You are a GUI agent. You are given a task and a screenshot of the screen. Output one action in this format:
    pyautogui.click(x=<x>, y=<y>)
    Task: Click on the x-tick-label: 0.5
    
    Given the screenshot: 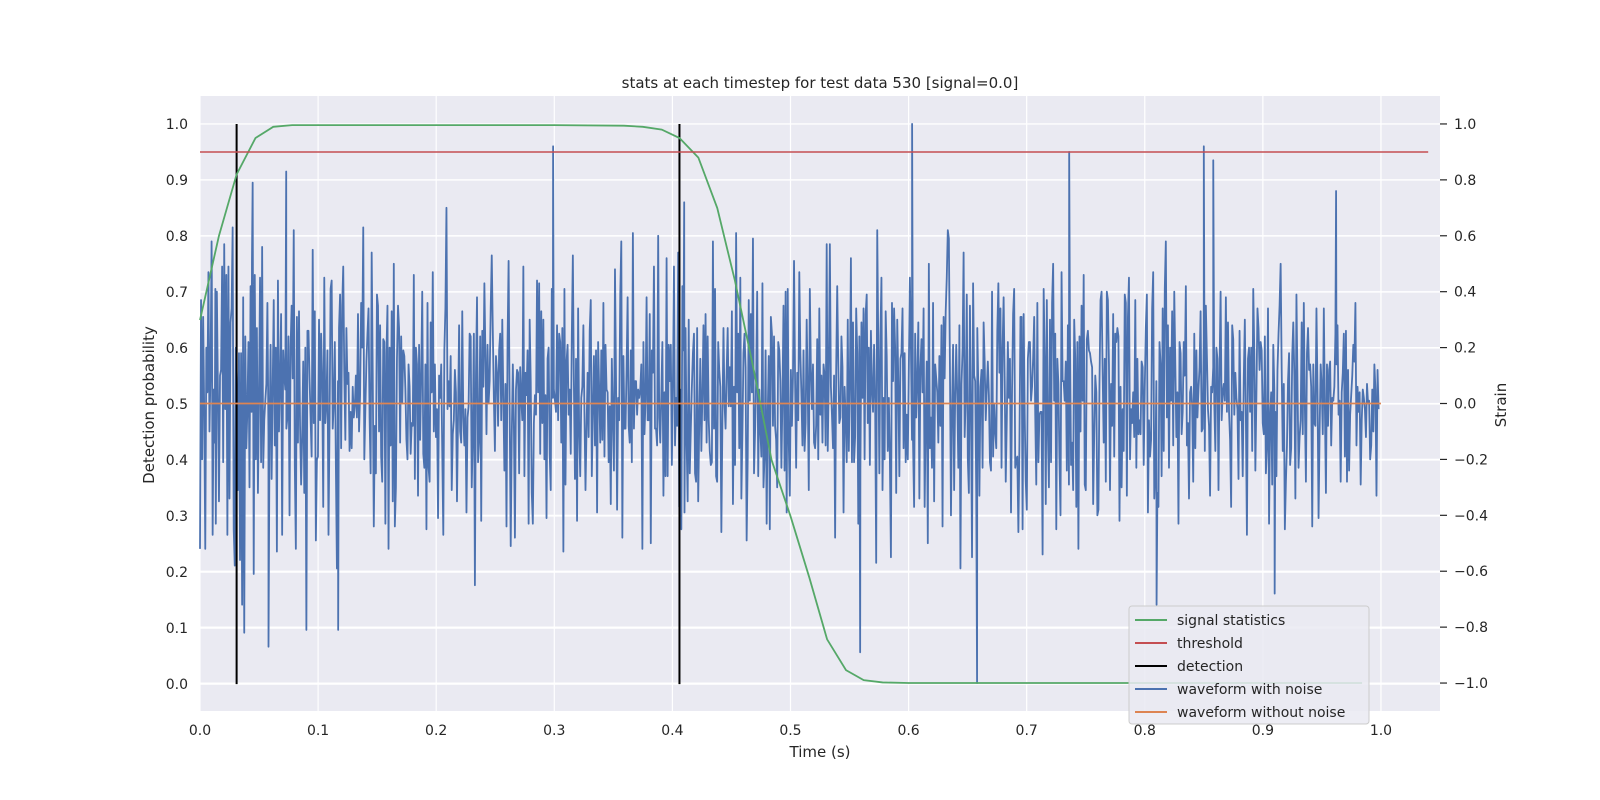 What is the action you would take?
    pyautogui.click(x=790, y=731)
    